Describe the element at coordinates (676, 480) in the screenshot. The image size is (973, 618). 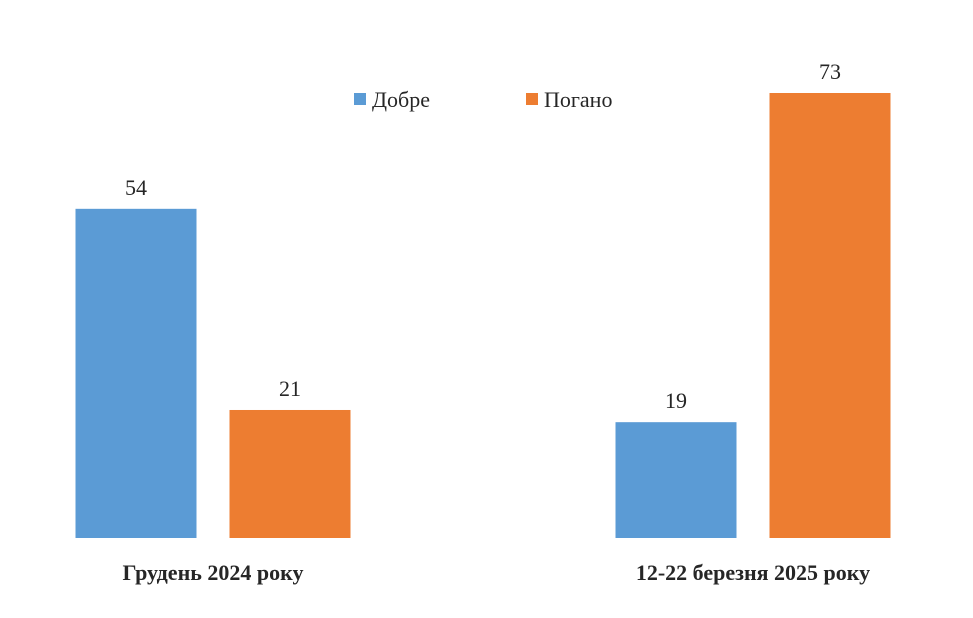
I see `bar-dobre-march-2025` at that location.